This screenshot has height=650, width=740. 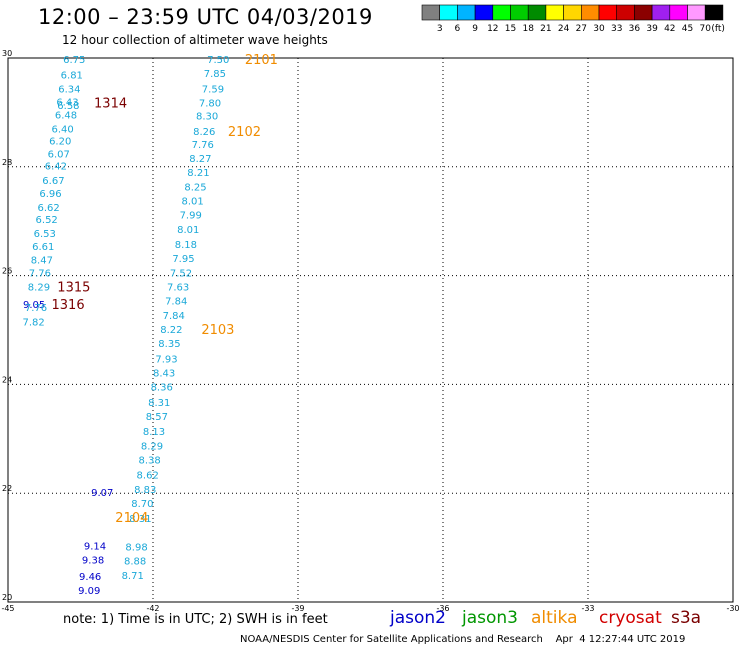 I want to click on x-tick-label: -45, so click(x=7, y=608).